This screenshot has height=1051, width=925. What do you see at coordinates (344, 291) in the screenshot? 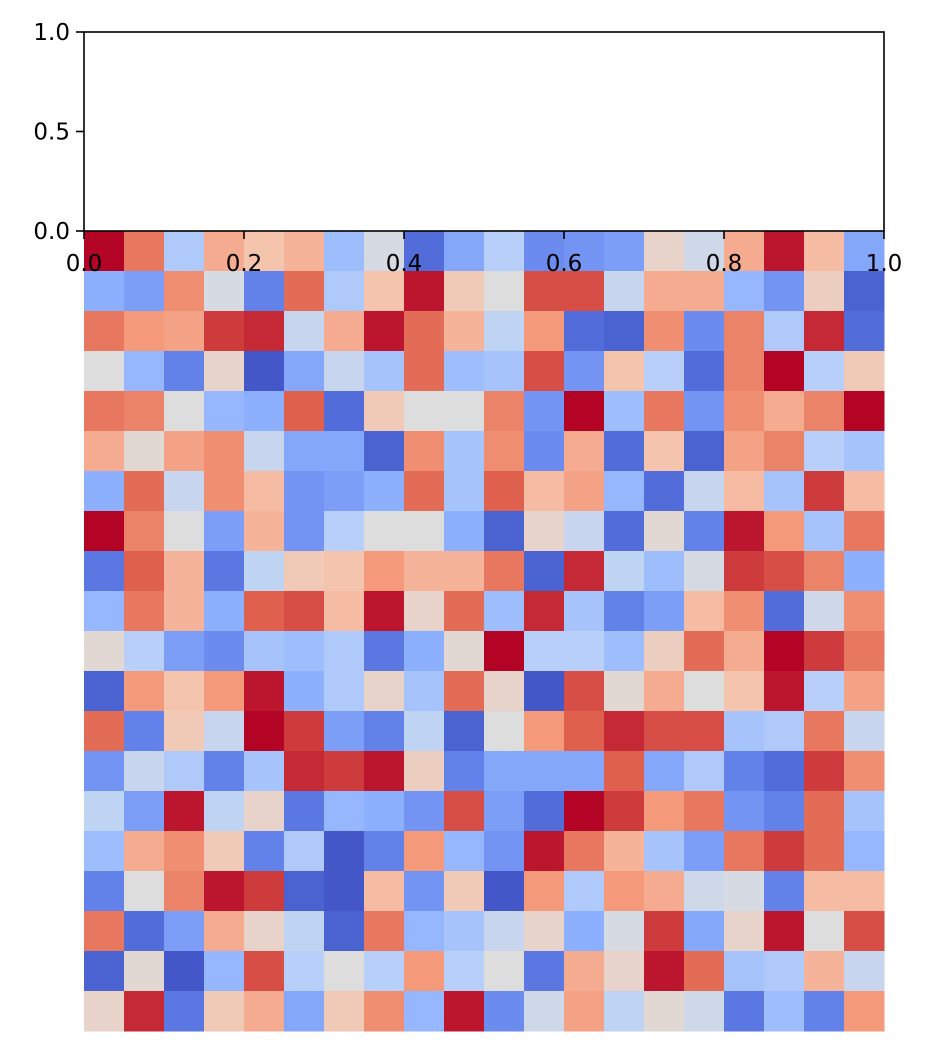
I see `heatmap-cell-r1-c6` at bounding box center [344, 291].